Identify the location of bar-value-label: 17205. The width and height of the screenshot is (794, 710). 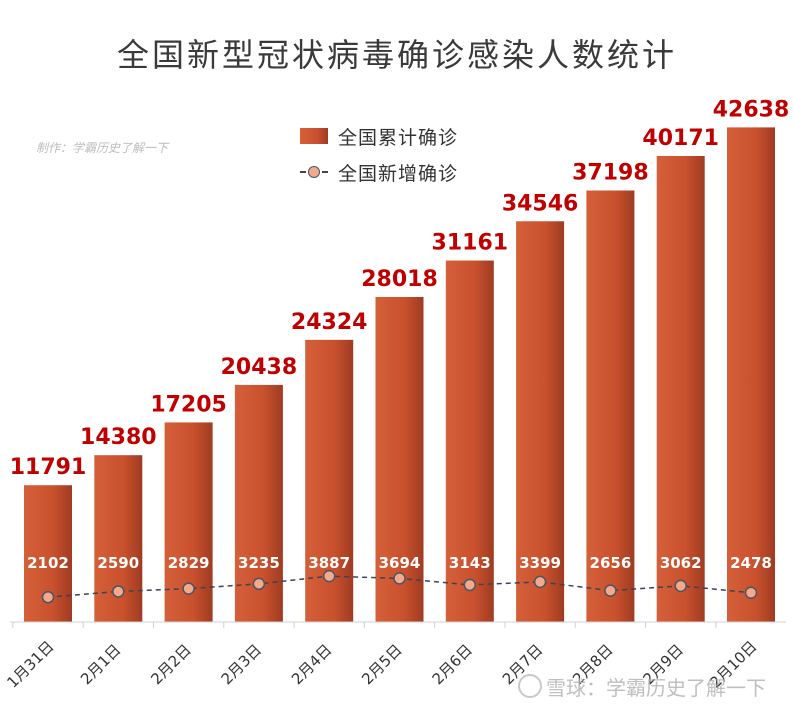
(188, 404).